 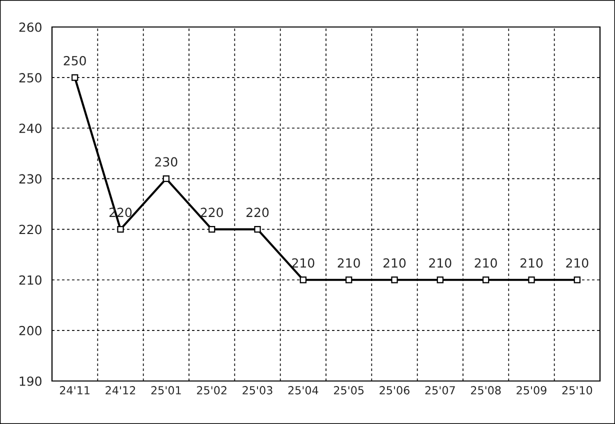 I want to click on y-tick-label: 190, so click(x=31, y=381).